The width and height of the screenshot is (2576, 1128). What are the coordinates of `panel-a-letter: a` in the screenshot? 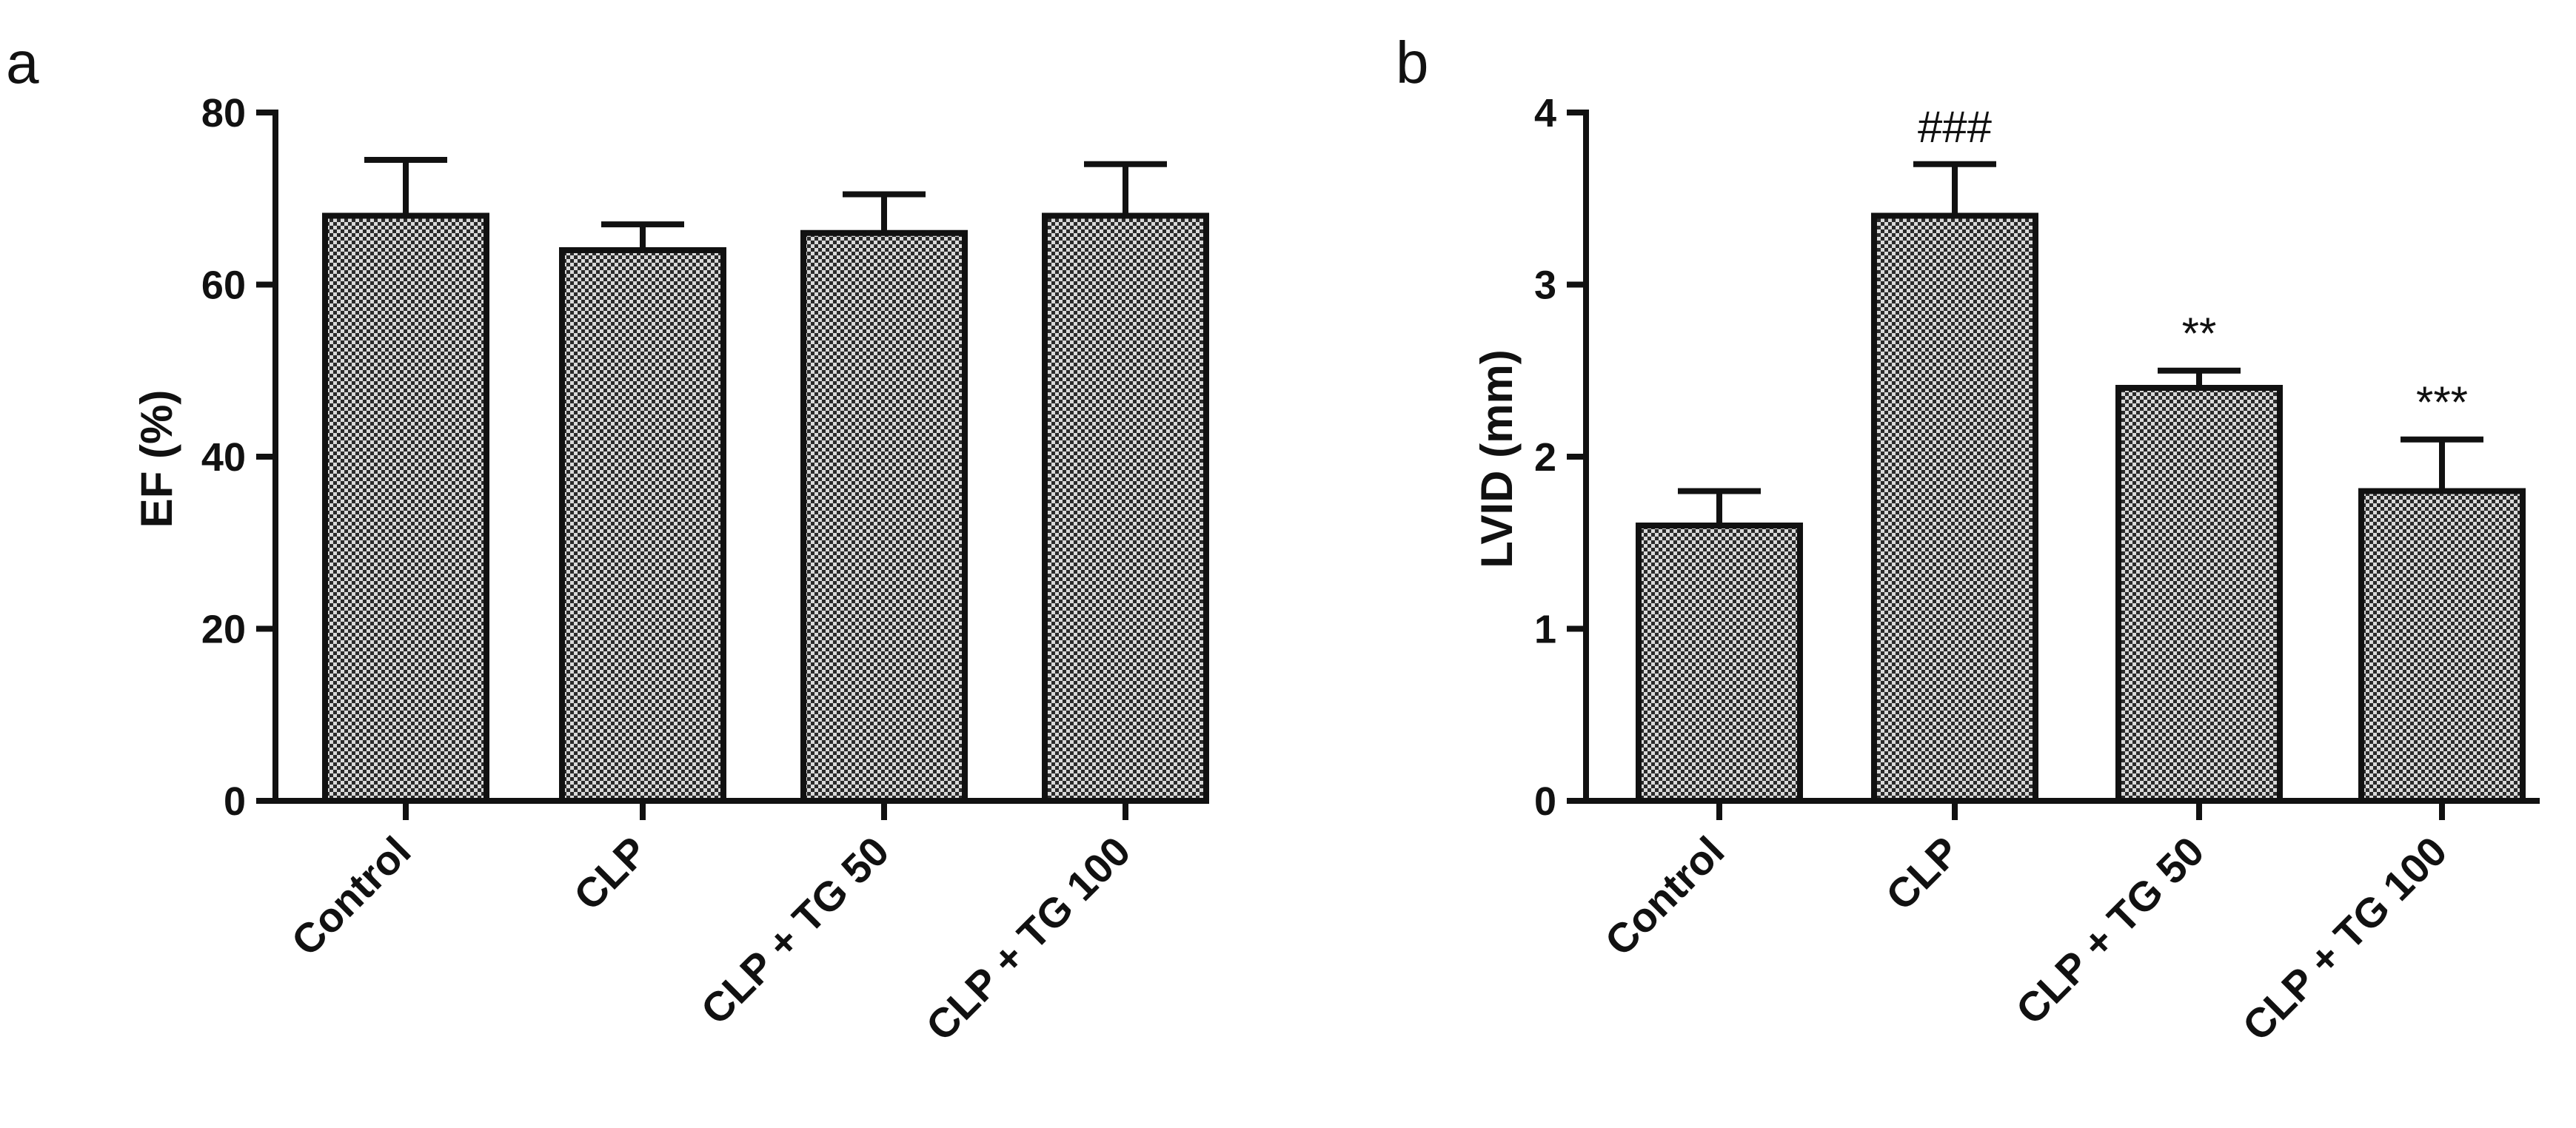 It's located at (22, 62).